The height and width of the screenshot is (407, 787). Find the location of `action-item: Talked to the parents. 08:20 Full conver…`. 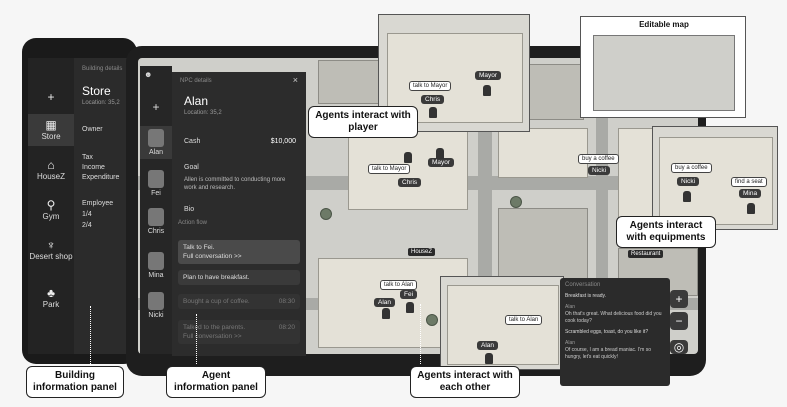

action-item: Talked to the parents. 08:20 Full conver… is located at coordinates (239, 332).